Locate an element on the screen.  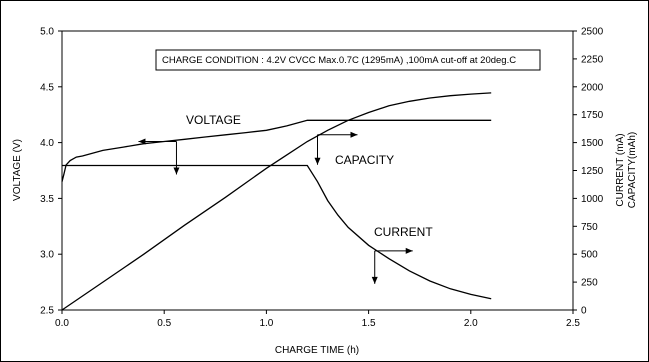
x-tick-label: 0.5 is located at coordinates (164, 323).